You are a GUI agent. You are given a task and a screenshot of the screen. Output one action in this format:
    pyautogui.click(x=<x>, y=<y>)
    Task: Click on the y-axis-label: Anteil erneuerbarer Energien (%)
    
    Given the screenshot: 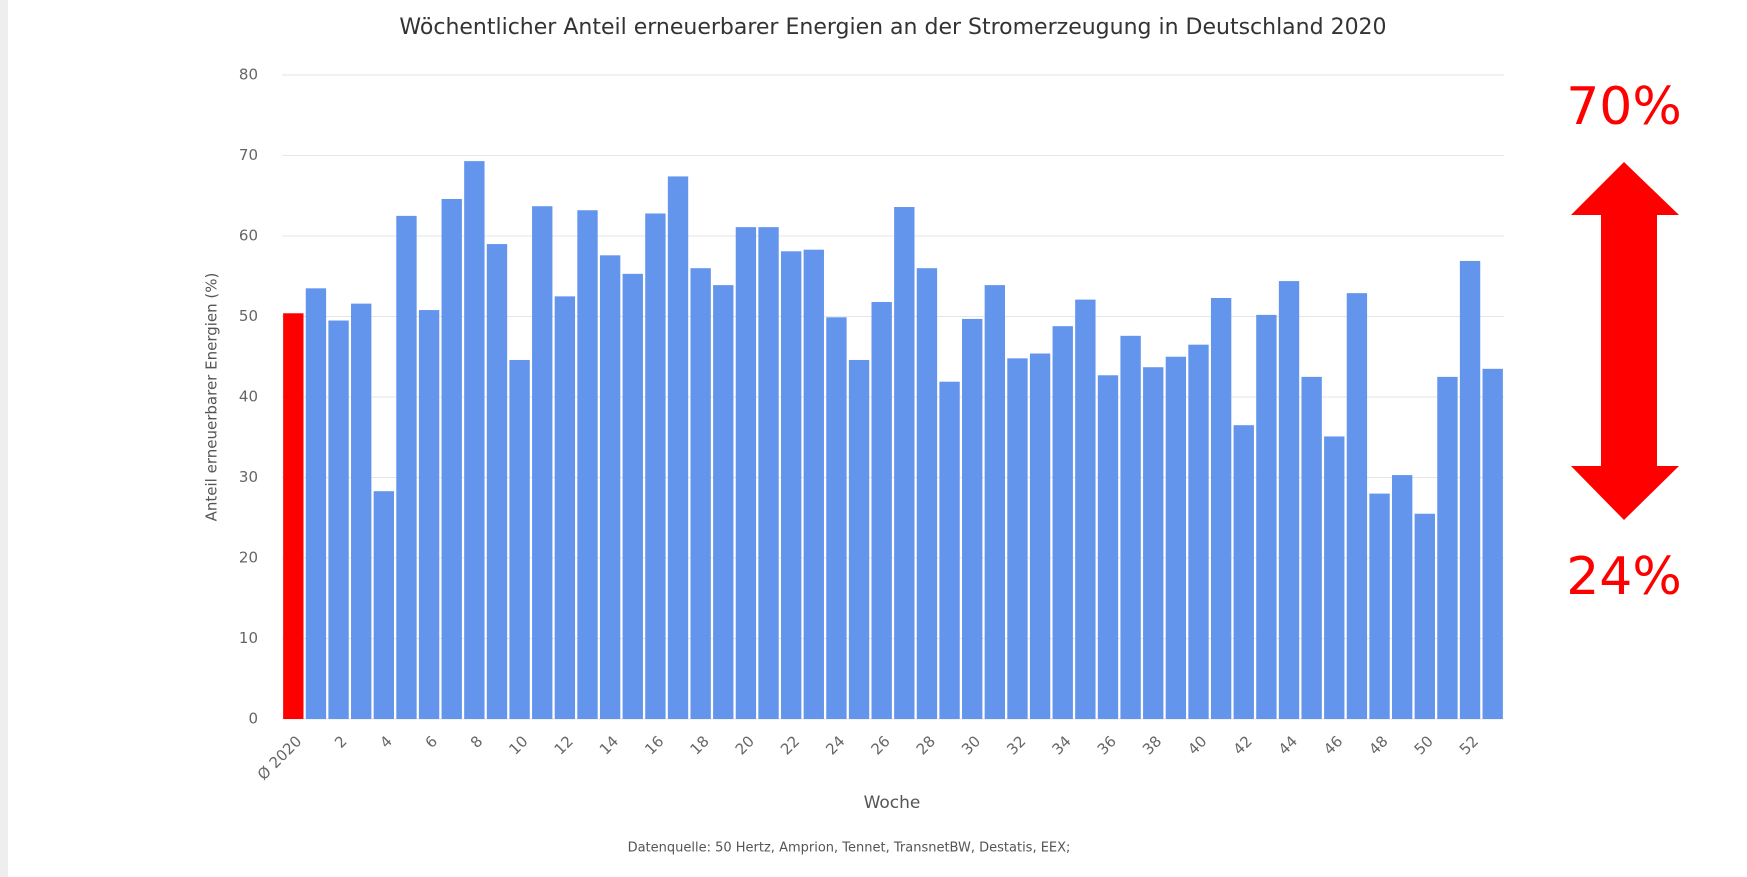 What is the action you would take?
    pyautogui.click(x=212, y=397)
    